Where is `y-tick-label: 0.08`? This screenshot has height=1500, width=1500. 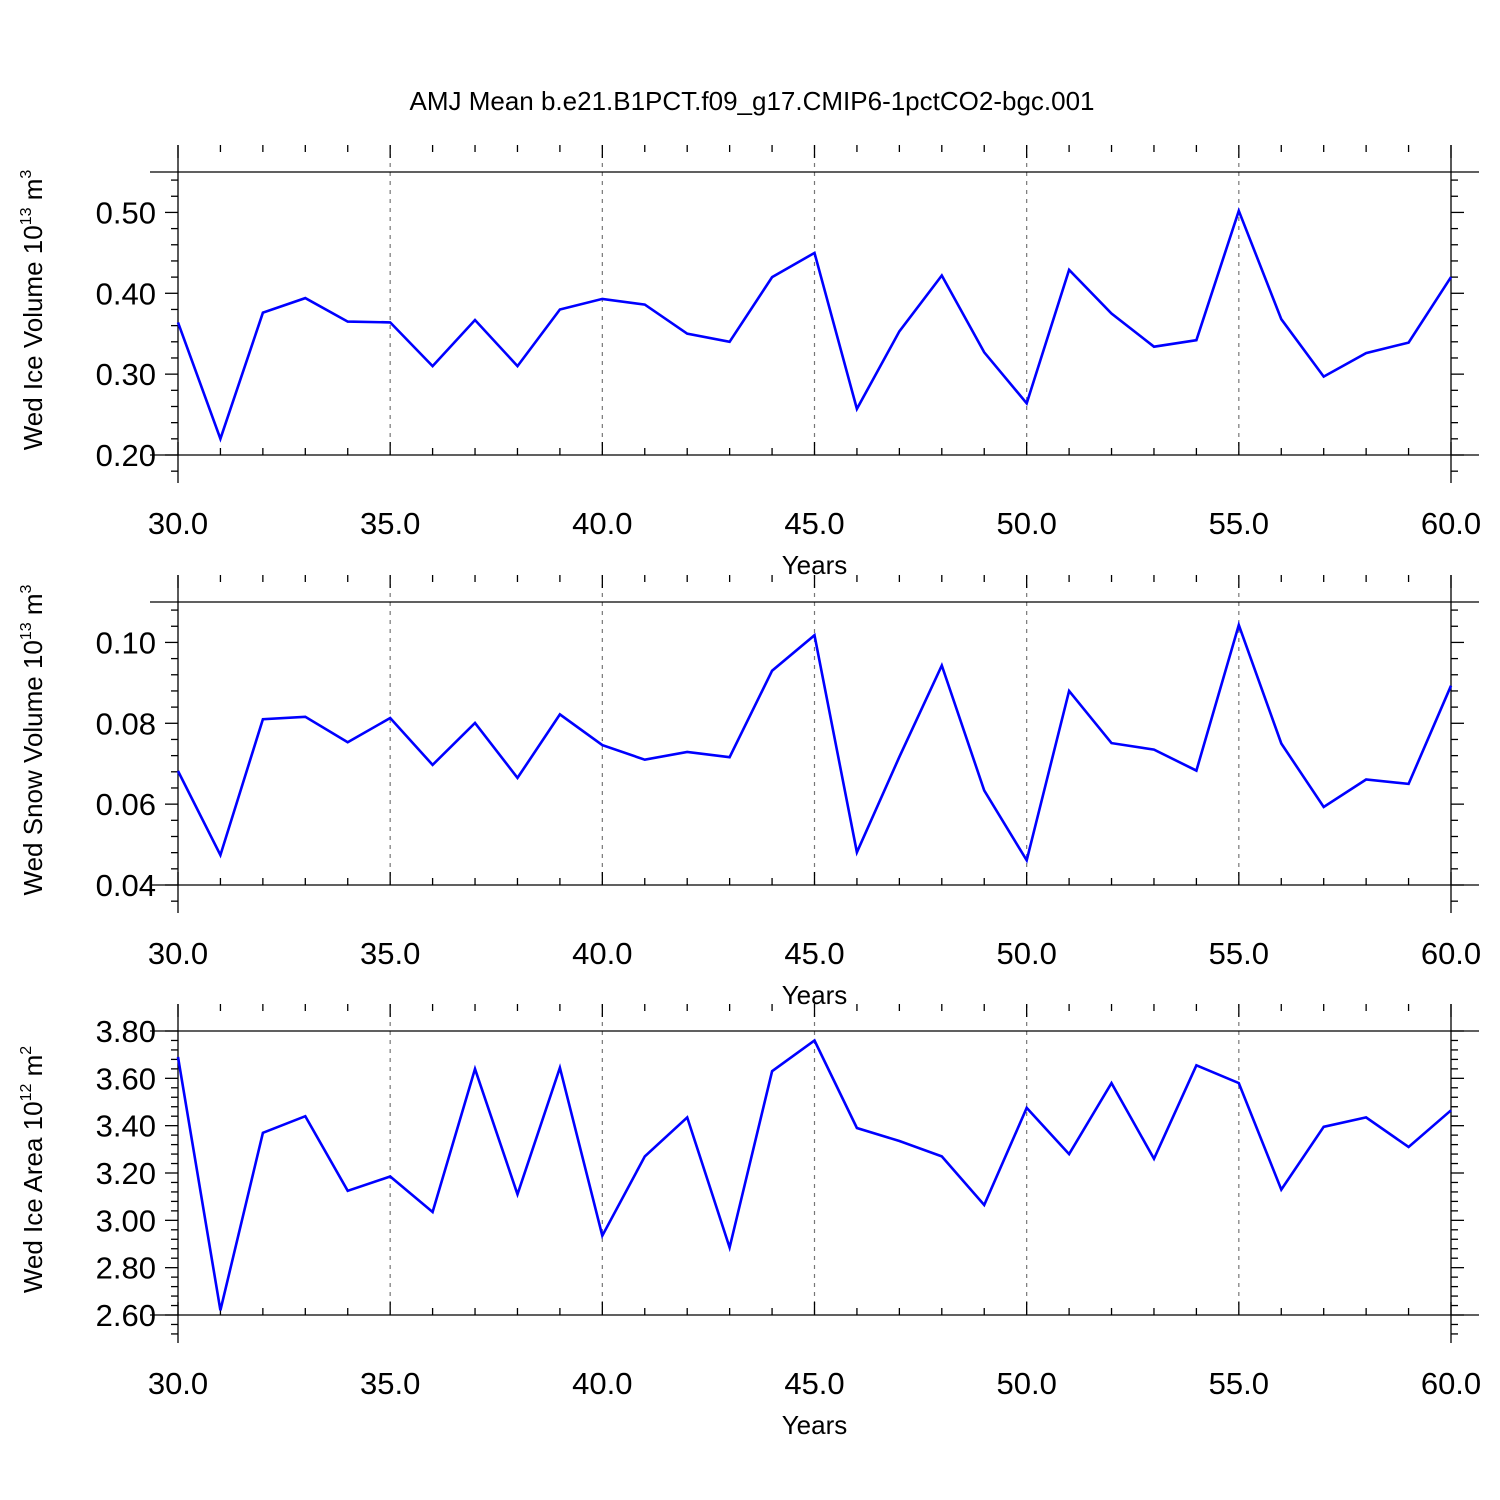
y-tick-label: 0.08 is located at coordinates (126, 723).